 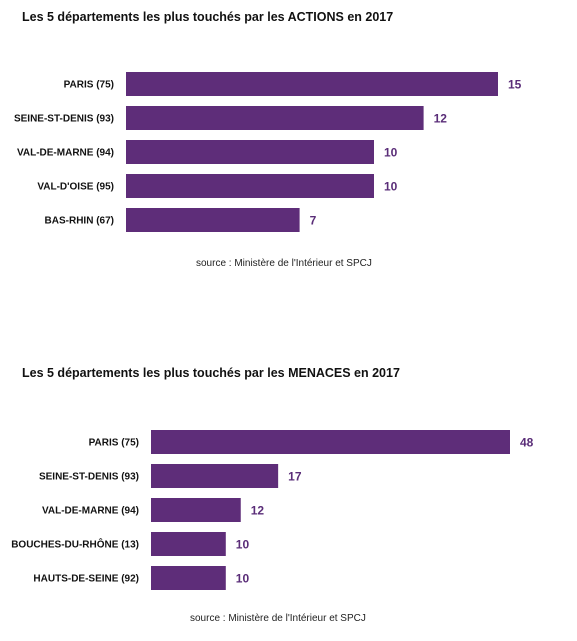 What do you see at coordinates (527, 443) in the screenshot?
I see `value-label: 48` at bounding box center [527, 443].